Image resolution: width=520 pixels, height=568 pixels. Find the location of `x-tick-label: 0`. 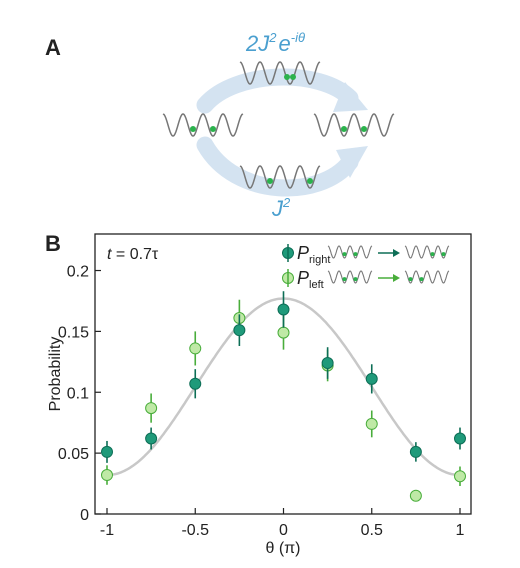

x-tick-label: 0 is located at coordinates (283, 530).